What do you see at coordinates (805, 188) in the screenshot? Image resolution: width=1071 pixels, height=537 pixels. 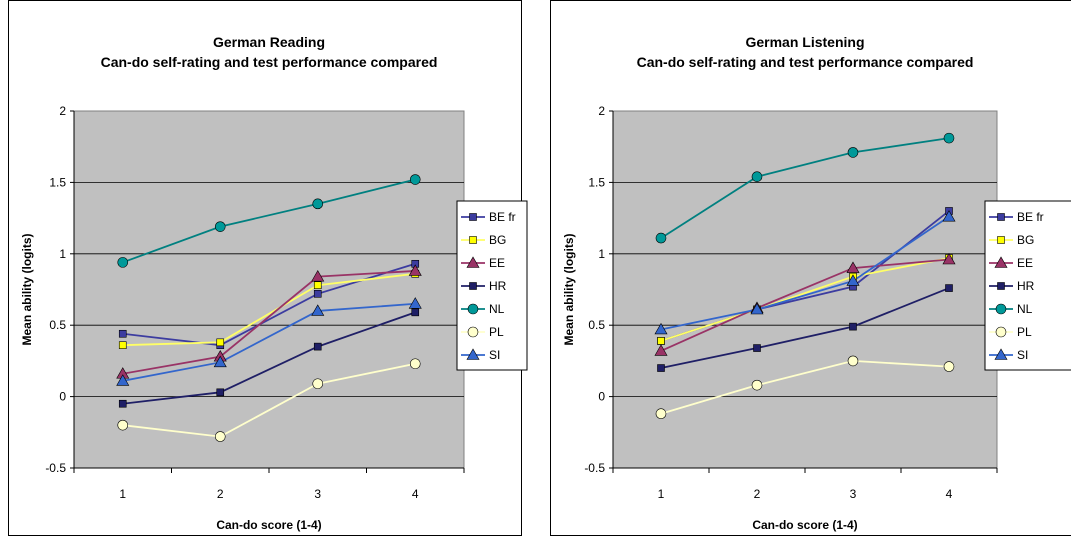 I see `series-line-nl` at bounding box center [805, 188].